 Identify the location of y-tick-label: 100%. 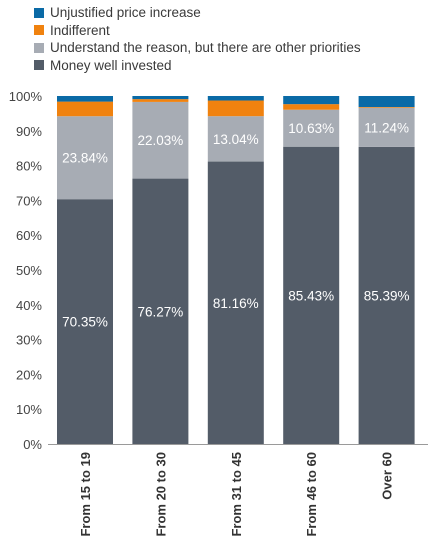
(26, 96).